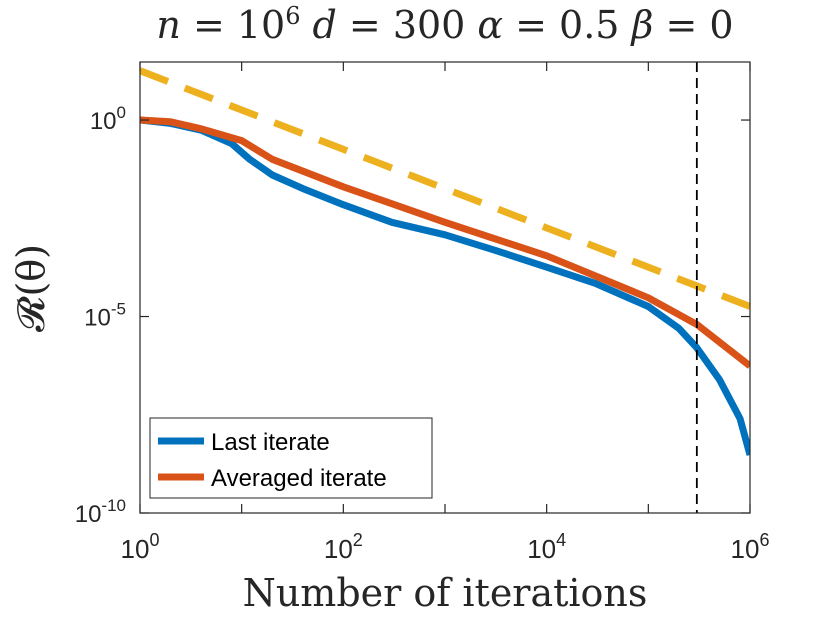  What do you see at coordinates (445, 593) in the screenshot?
I see `x-axis-label: Number of iterations` at bounding box center [445, 593].